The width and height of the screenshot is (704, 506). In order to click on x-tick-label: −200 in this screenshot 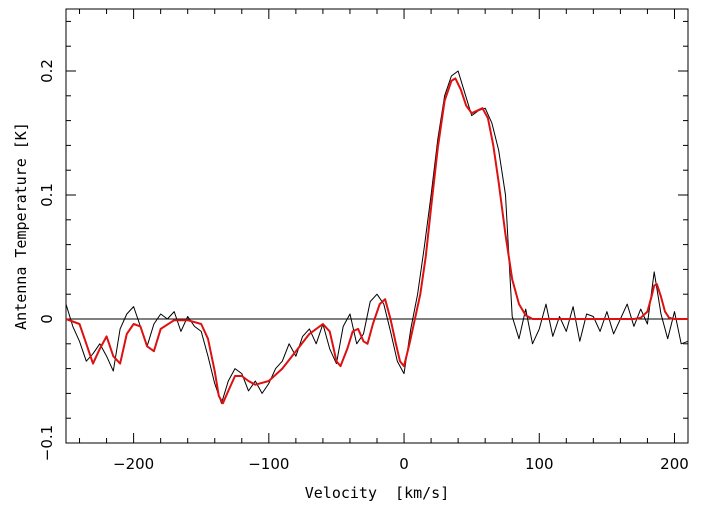, I will do `click(133, 464)`.